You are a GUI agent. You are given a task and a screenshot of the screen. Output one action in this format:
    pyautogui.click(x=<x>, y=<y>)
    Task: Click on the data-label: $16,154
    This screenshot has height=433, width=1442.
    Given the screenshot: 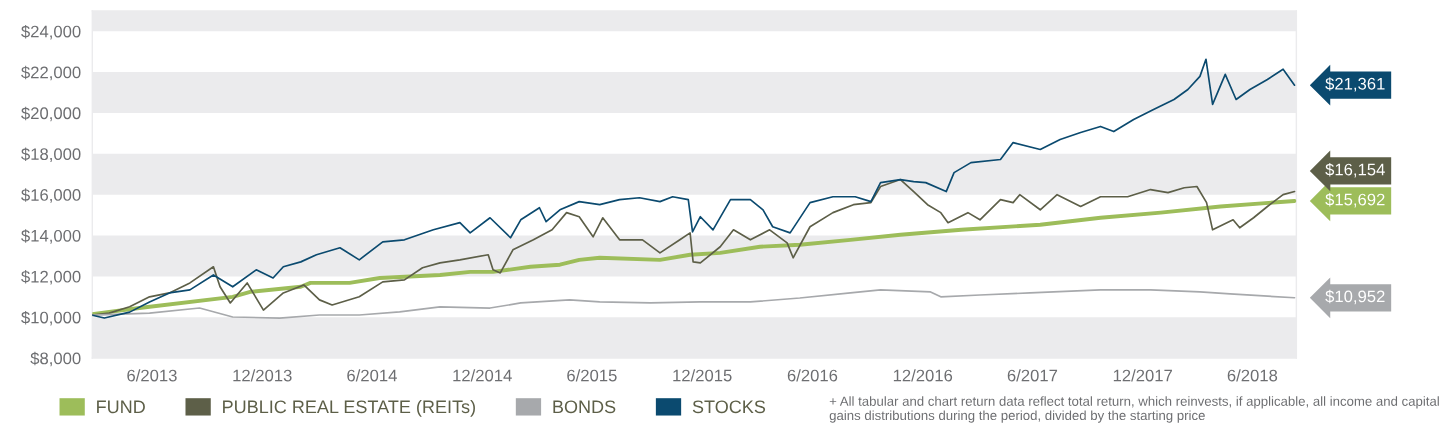 What is the action you would take?
    pyautogui.click(x=1355, y=170)
    